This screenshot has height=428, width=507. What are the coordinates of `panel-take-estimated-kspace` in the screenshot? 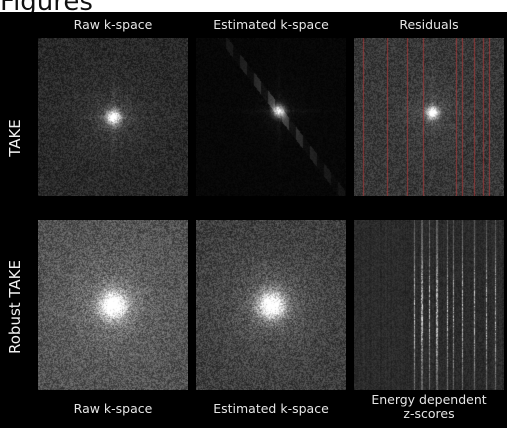 It's located at (271, 117).